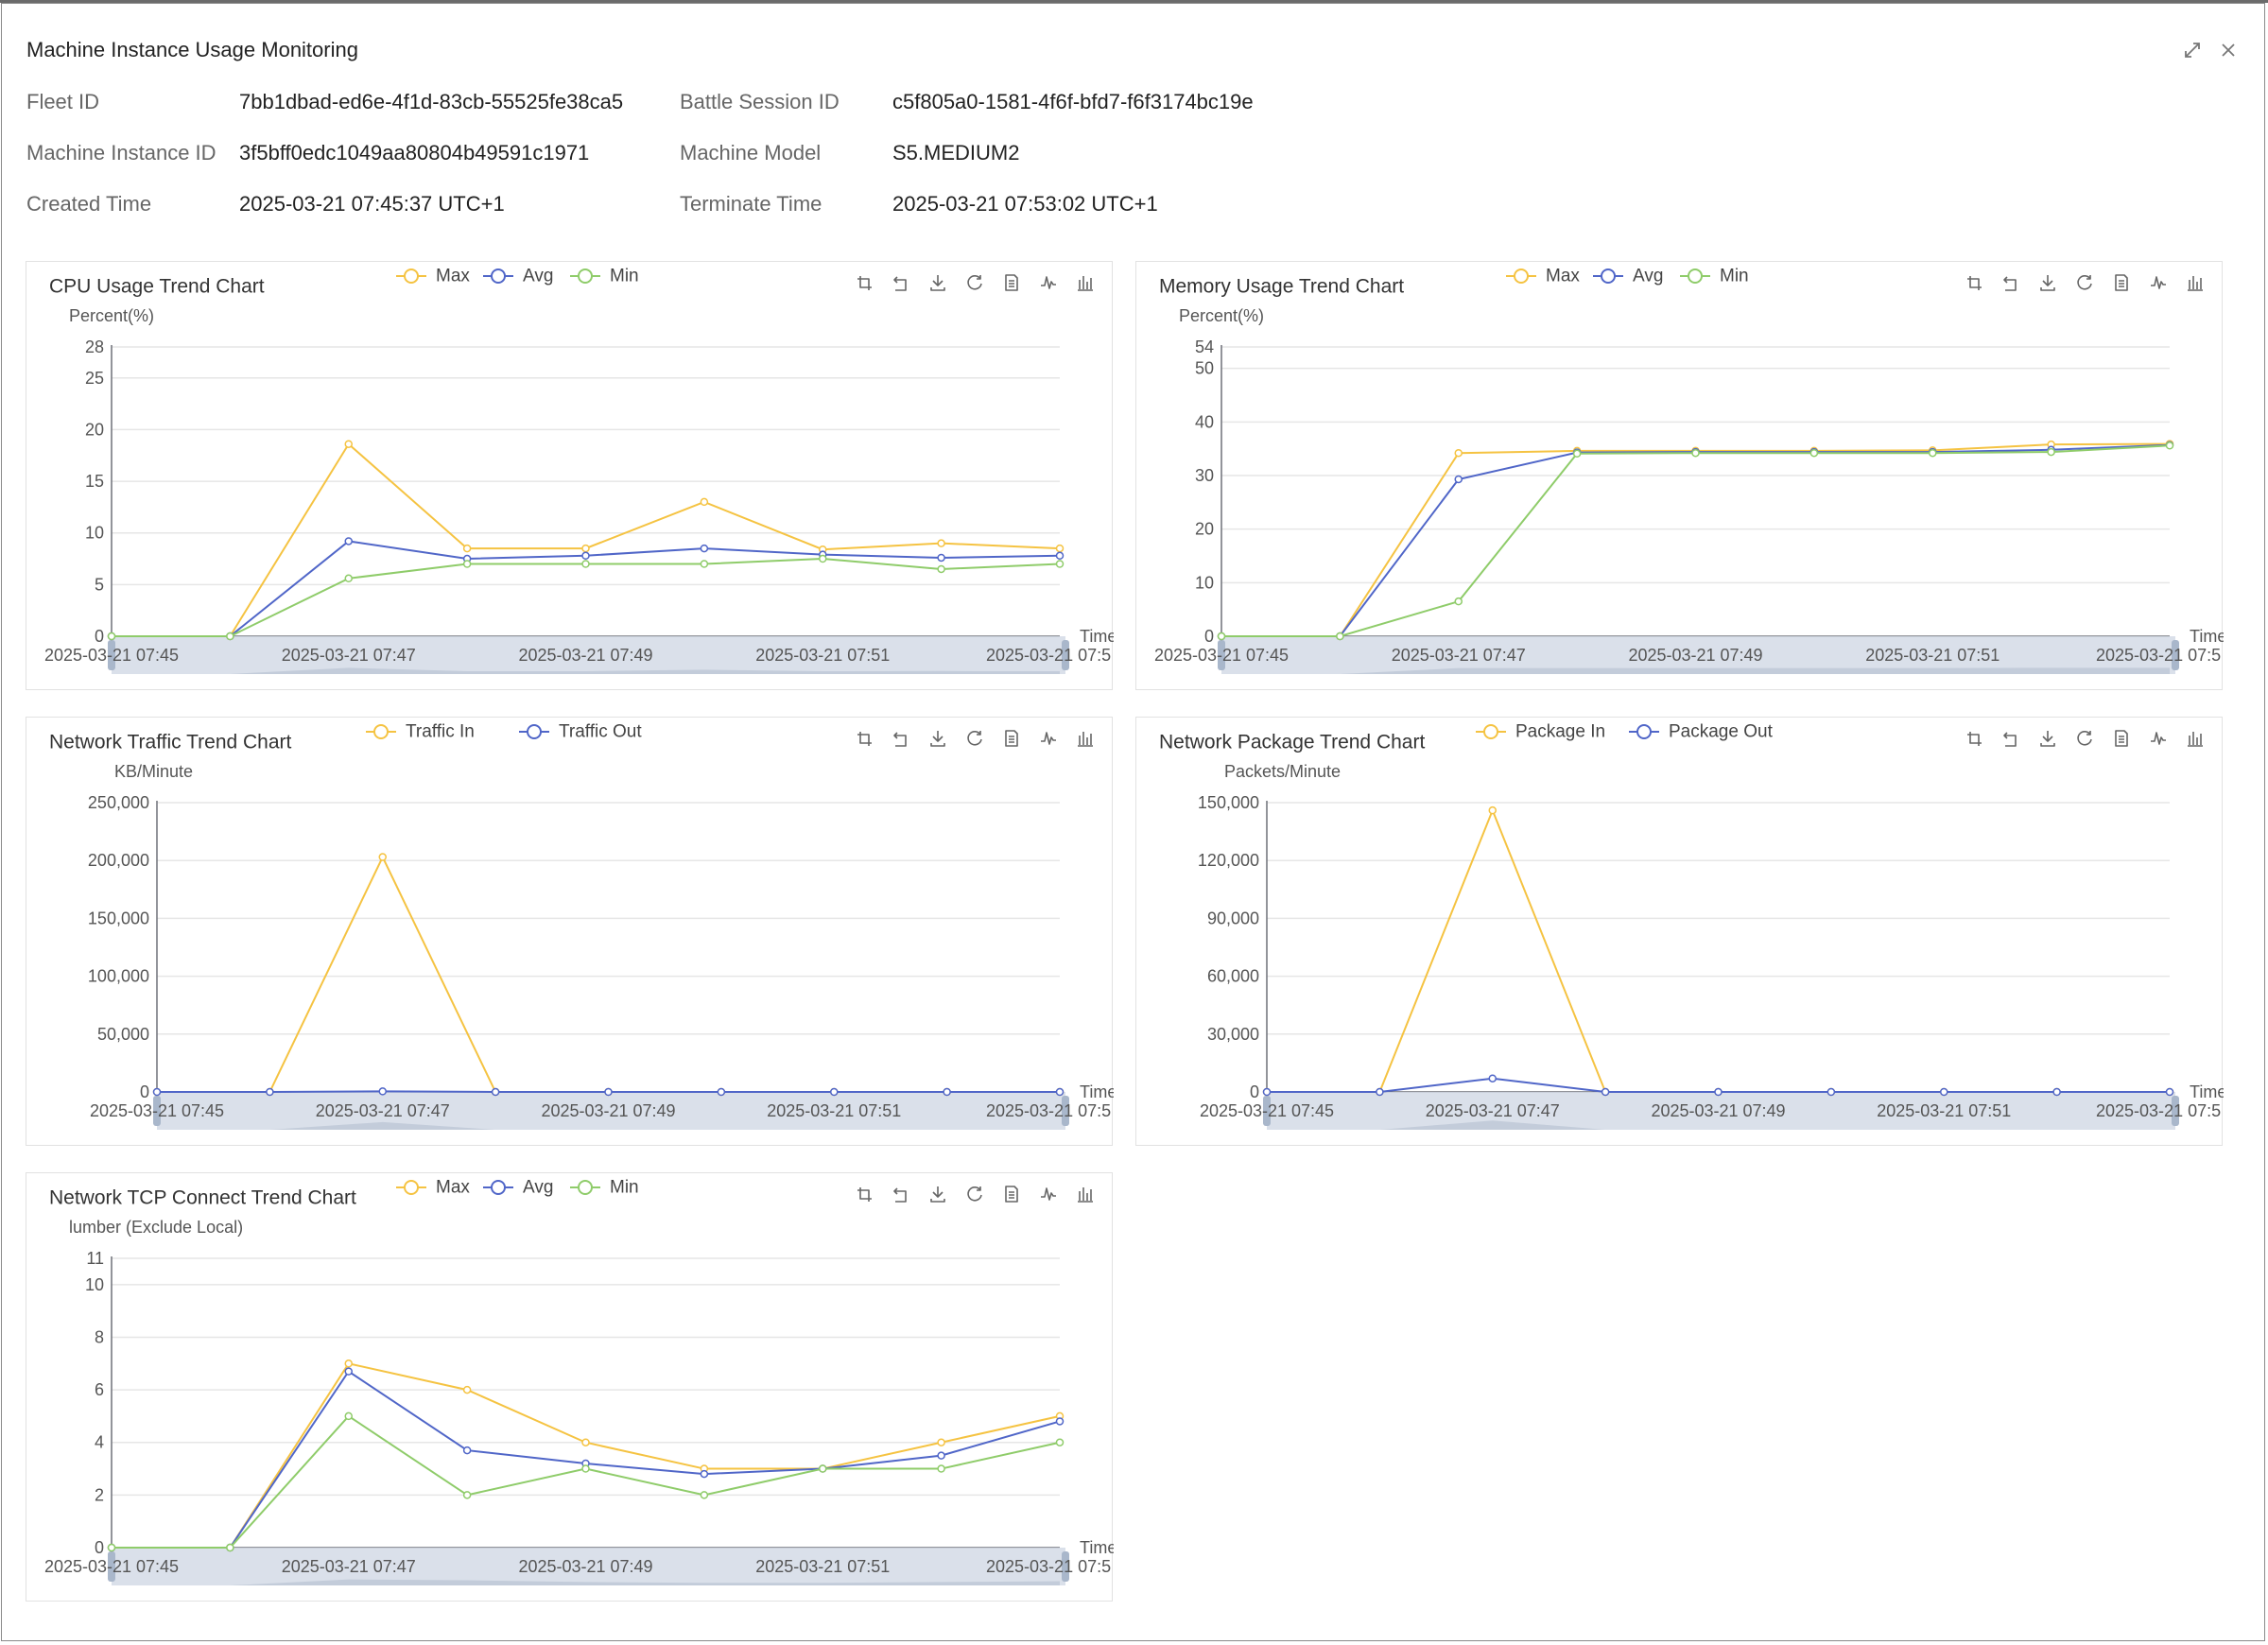  I want to click on legend-item-traffic-out: Traffic Out, so click(580, 732).